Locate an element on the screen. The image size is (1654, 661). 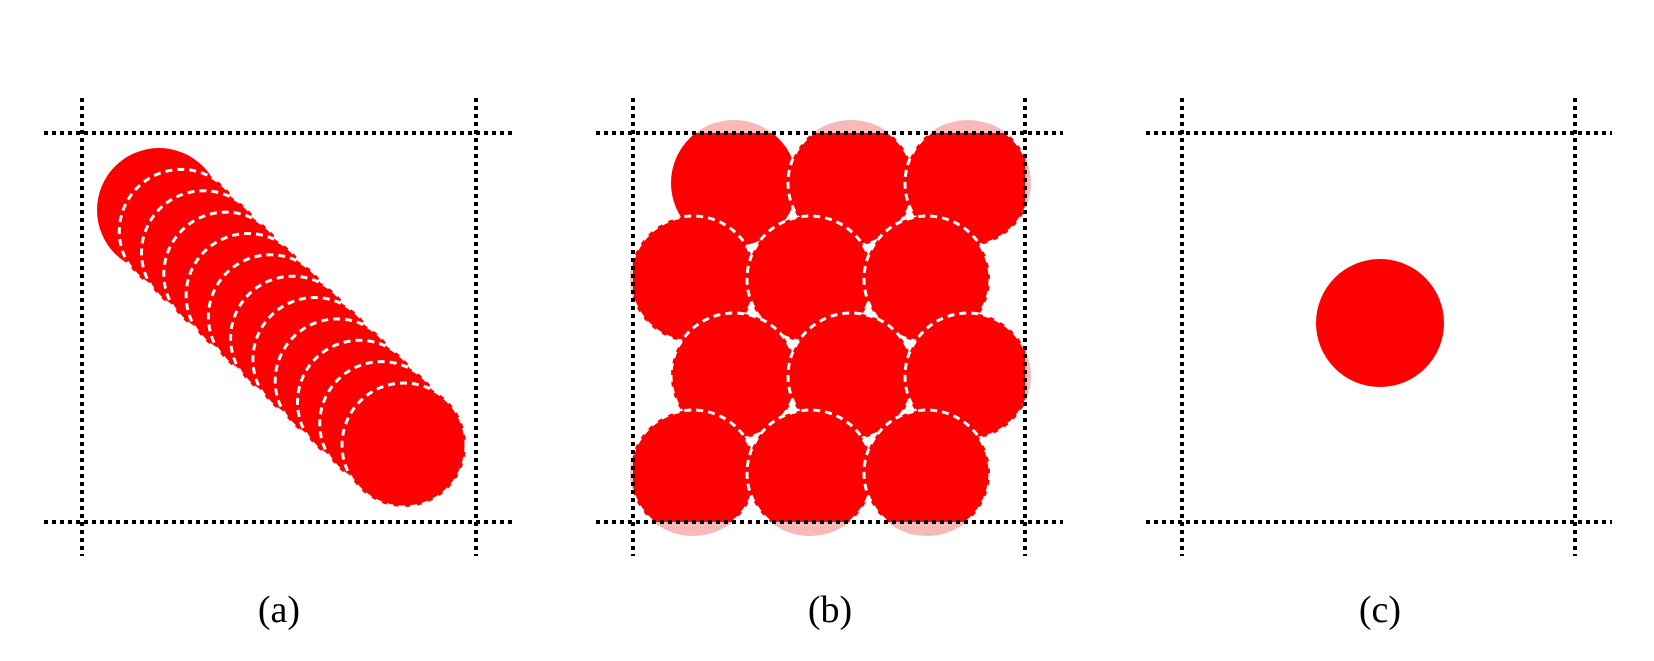
panel-a-caption: (a) is located at coordinates (279, 610).